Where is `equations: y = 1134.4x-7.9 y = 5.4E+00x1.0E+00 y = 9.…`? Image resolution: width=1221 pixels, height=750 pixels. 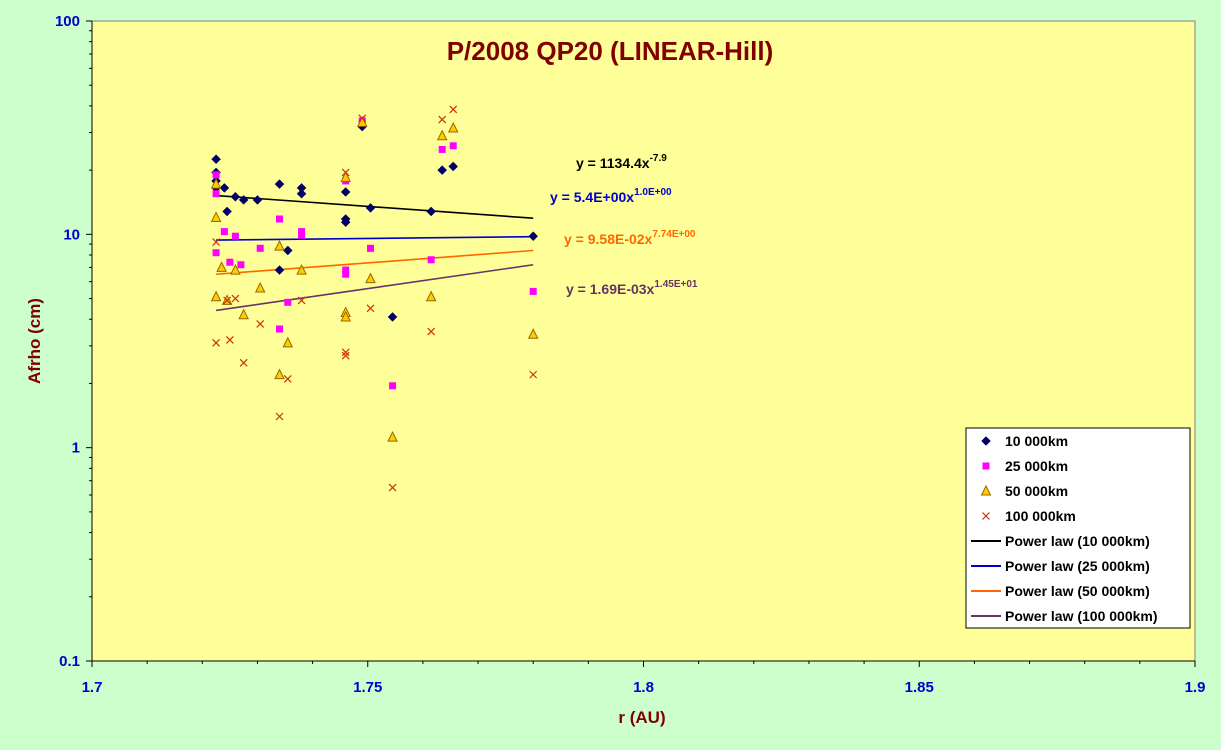
equations: y = 1134.4x-7.9 y = 5.4E+00x1.0E+00 y = 9.… is located at coordinates (624, 225).